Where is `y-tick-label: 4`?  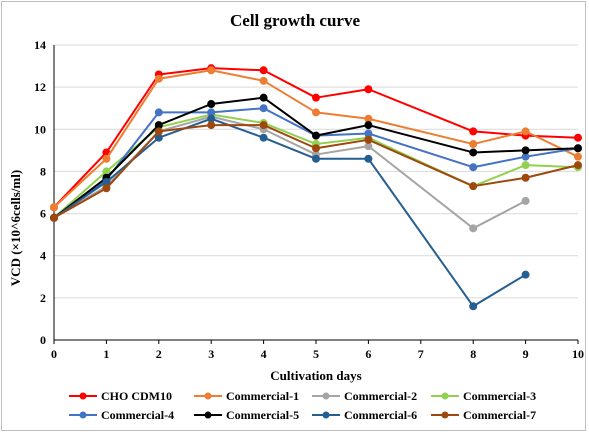 y-tick-label: 4 is located at coordinates (43, 256).